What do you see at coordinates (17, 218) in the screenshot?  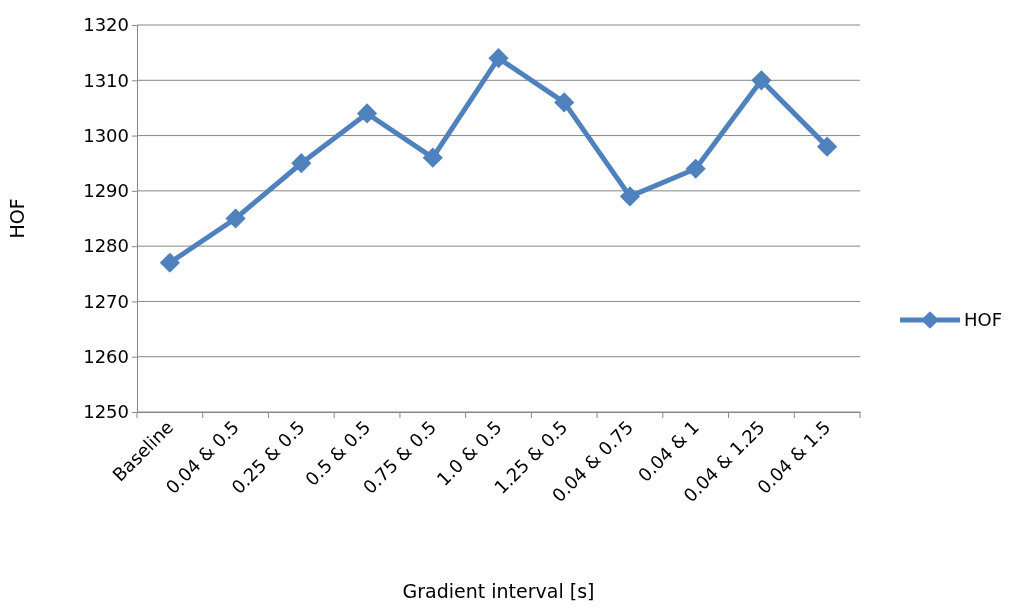 I see `y-axis-title: HOF` at bounding box center [17, 218].